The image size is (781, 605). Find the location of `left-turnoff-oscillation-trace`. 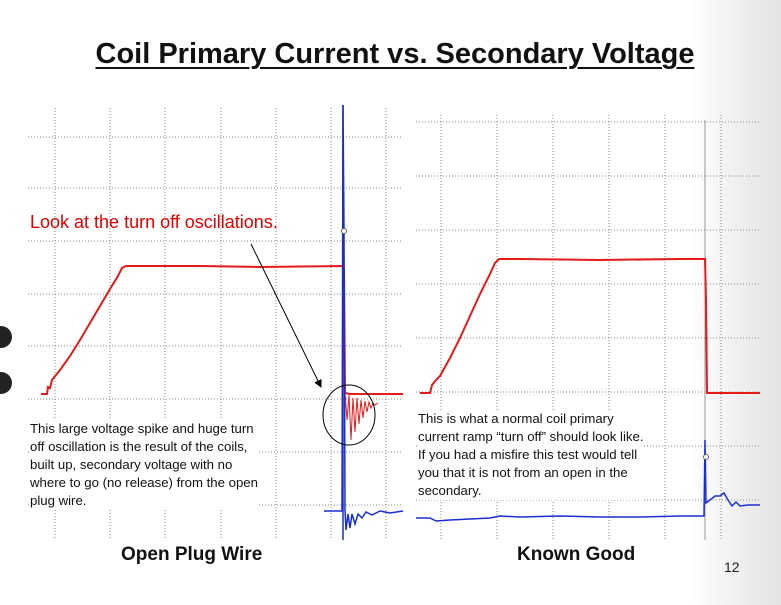

left-turnoff-oscillation-trace is located at coordinates (361, 416).